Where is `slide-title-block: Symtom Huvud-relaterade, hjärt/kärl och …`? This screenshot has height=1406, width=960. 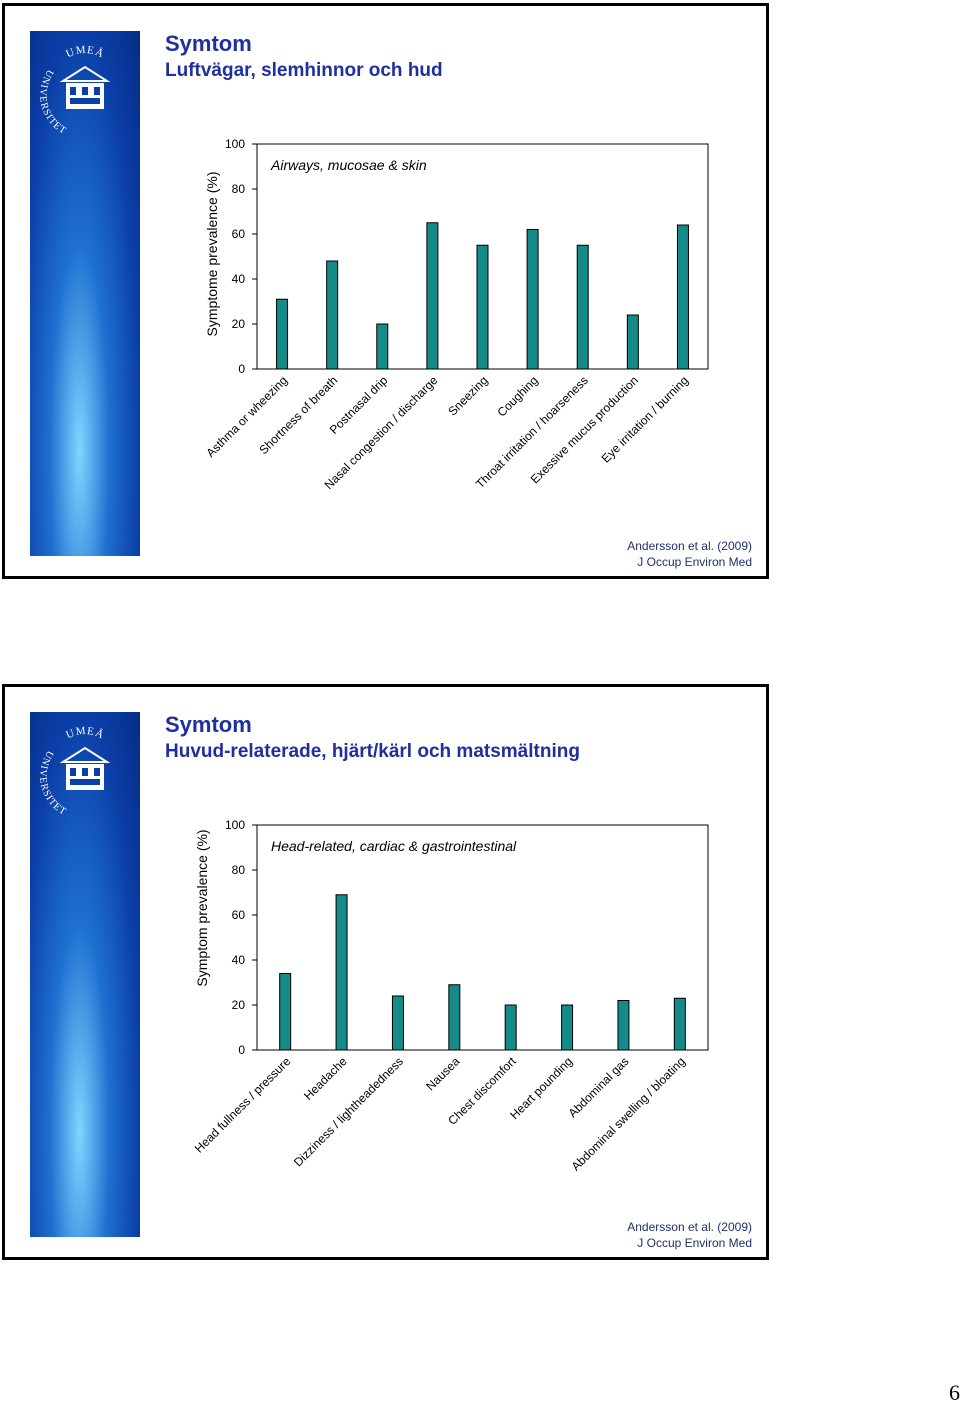
slide-title-block: Symtom Huvud-relaterade, hjärt/kärl och … is located at coordinates (372, 738).